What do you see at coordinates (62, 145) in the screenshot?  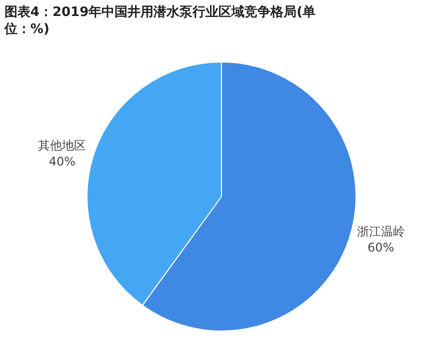 I see `slice-label: 其他地区` at bounding box center [62, 145].